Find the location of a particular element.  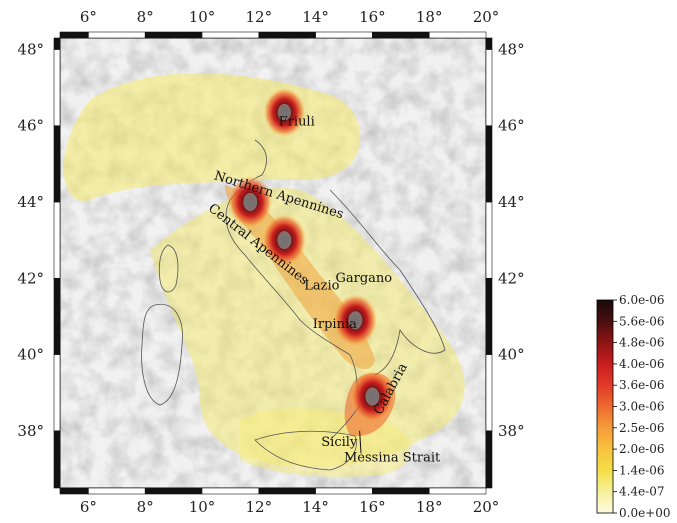

colorbar-label: 5.6e-06 is located at coordinates (642, 321).